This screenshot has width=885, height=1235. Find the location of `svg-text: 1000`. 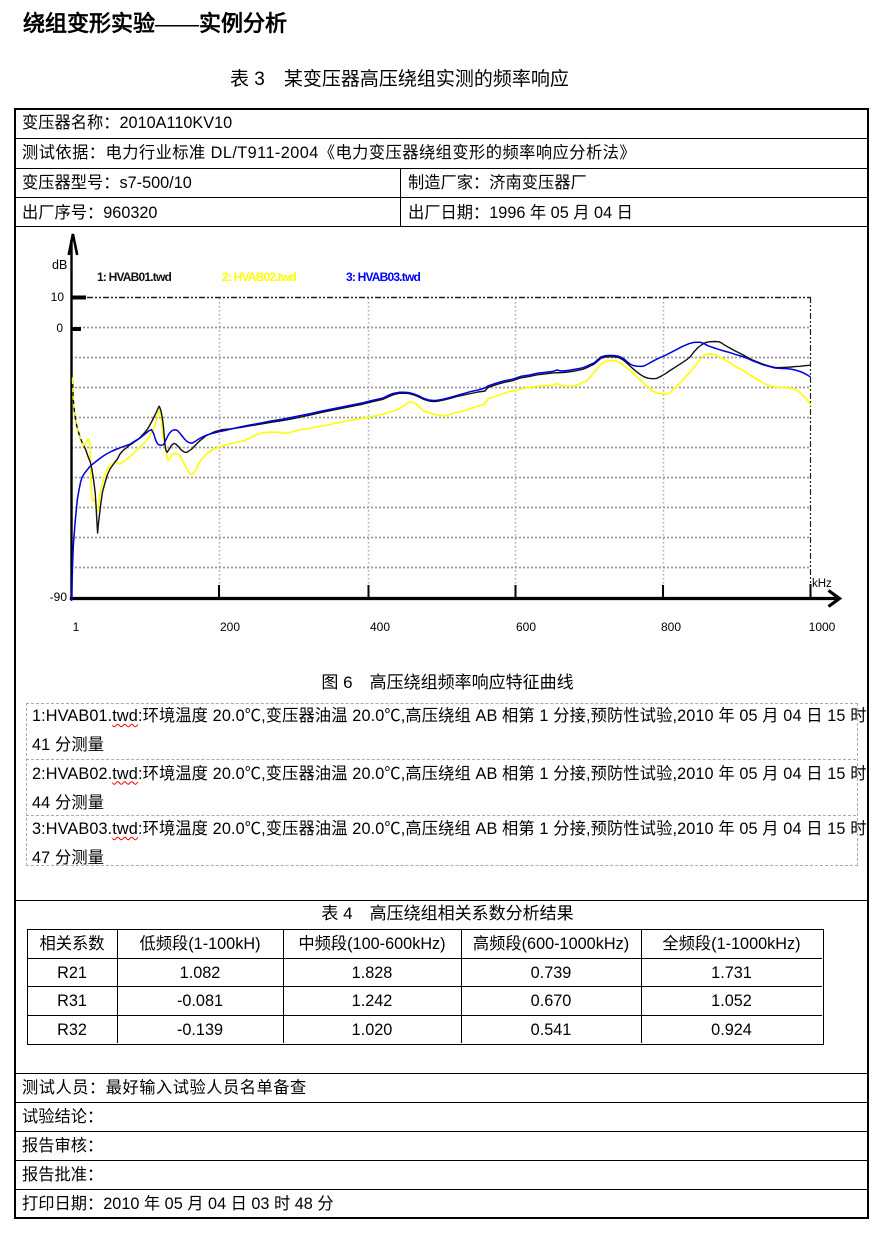

svg-text: 1000 is located at coordinates (822, 627).